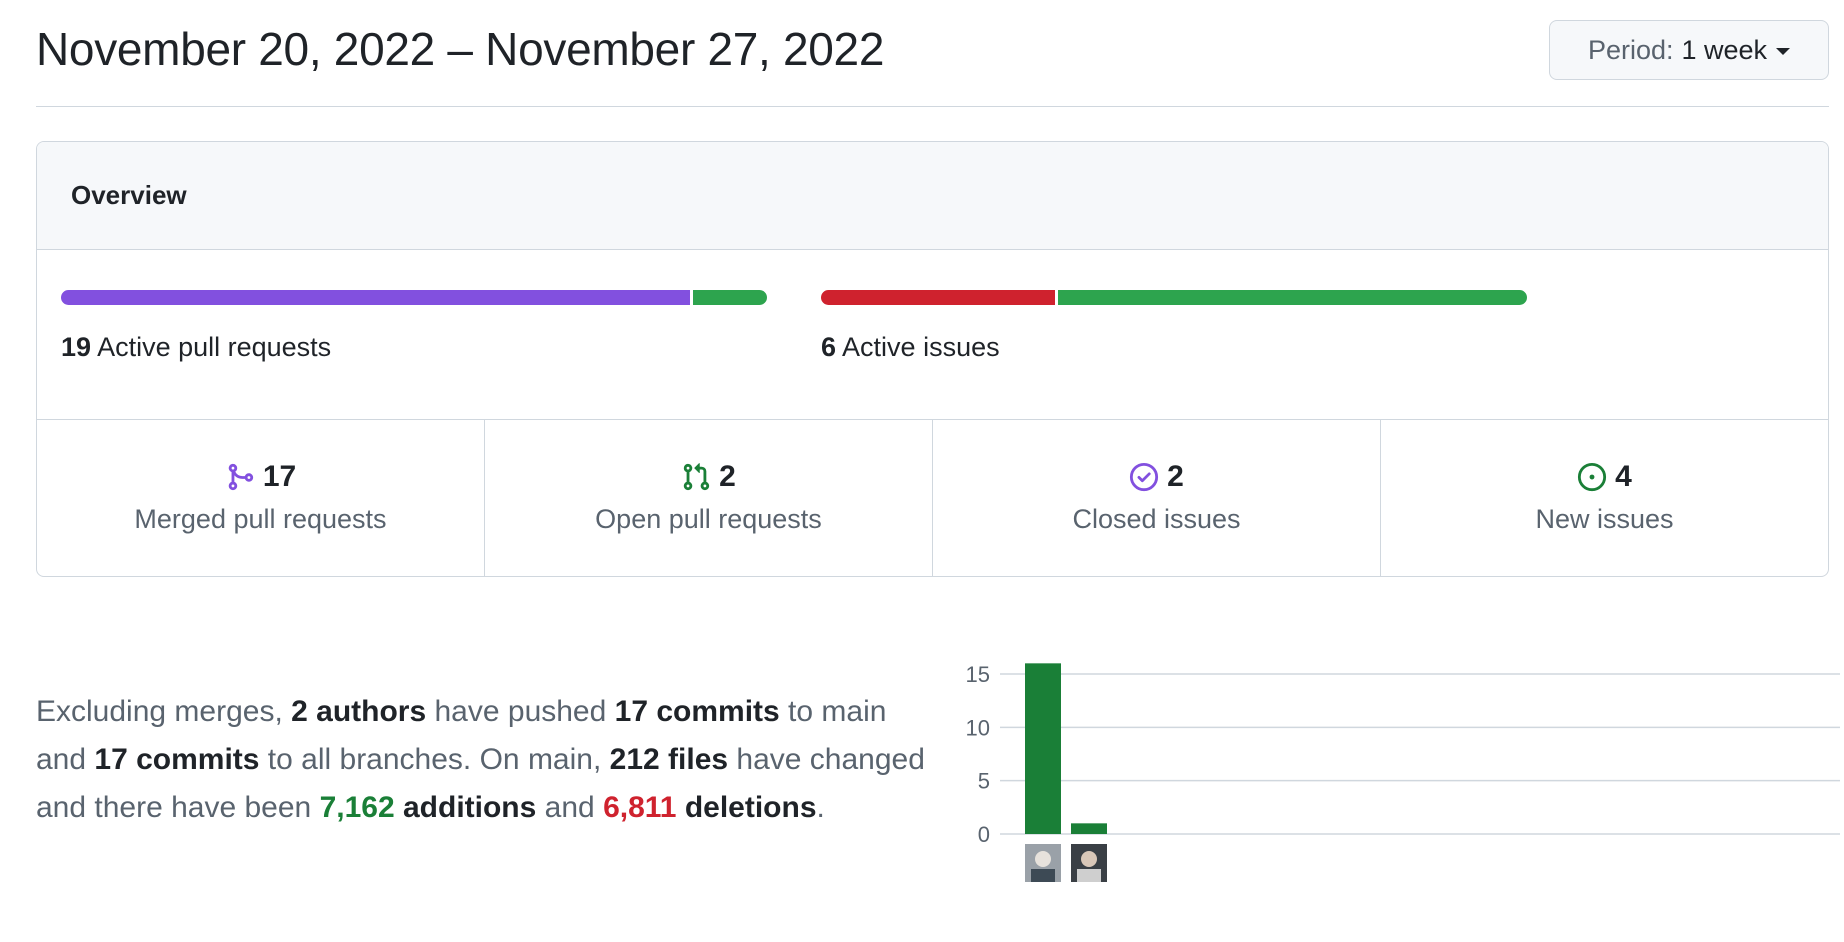  I want to click on open-pull-requests-label: Open pull requests, so click(708, 519).